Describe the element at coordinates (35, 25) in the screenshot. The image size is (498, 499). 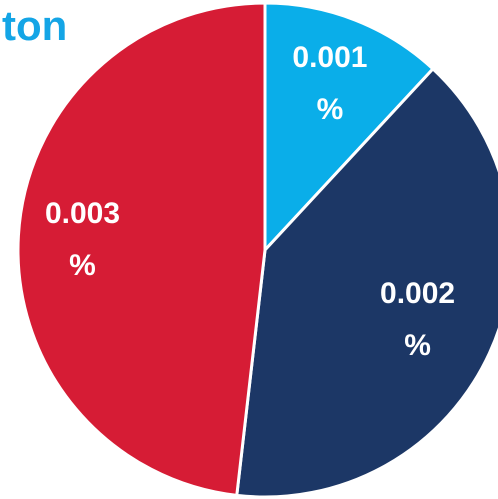
I see `chart-title: ton` at that location.